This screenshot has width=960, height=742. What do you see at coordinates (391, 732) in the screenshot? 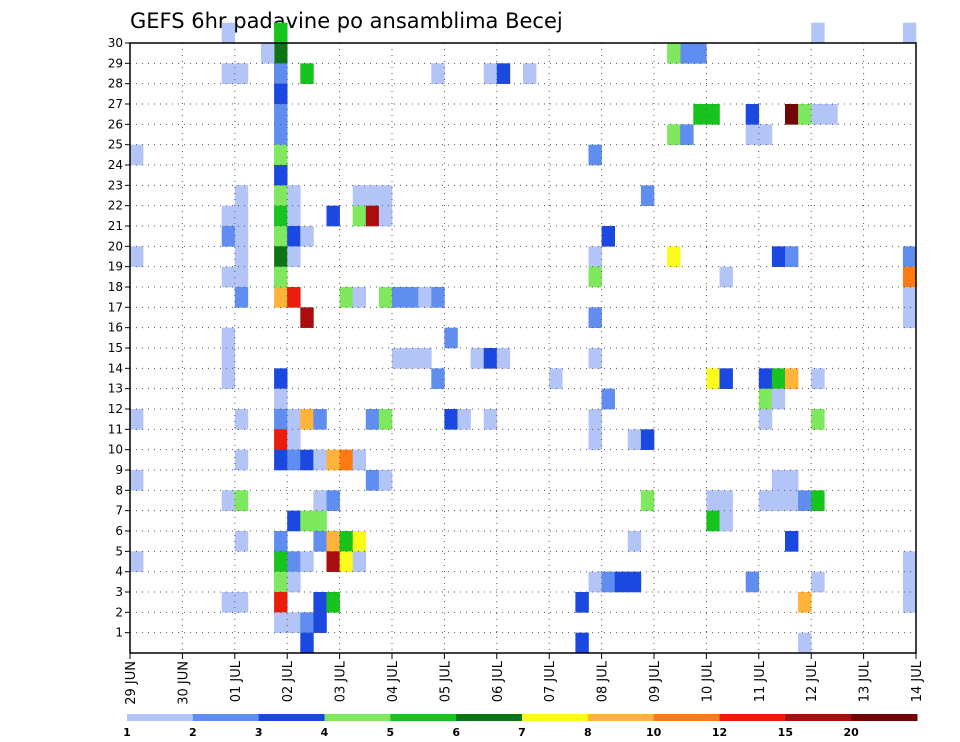
I see `legend-label-5: 5` at bounding box center [391, 732].